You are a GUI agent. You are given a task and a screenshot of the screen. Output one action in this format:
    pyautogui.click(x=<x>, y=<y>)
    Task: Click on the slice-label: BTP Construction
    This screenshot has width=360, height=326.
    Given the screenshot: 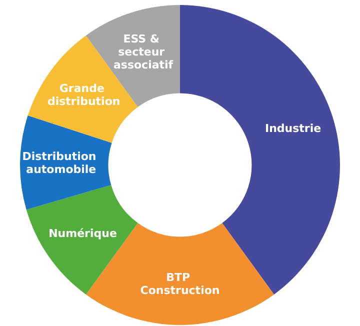 What is the action you would take?
    pyautogui.click(x=180, y=283)
    